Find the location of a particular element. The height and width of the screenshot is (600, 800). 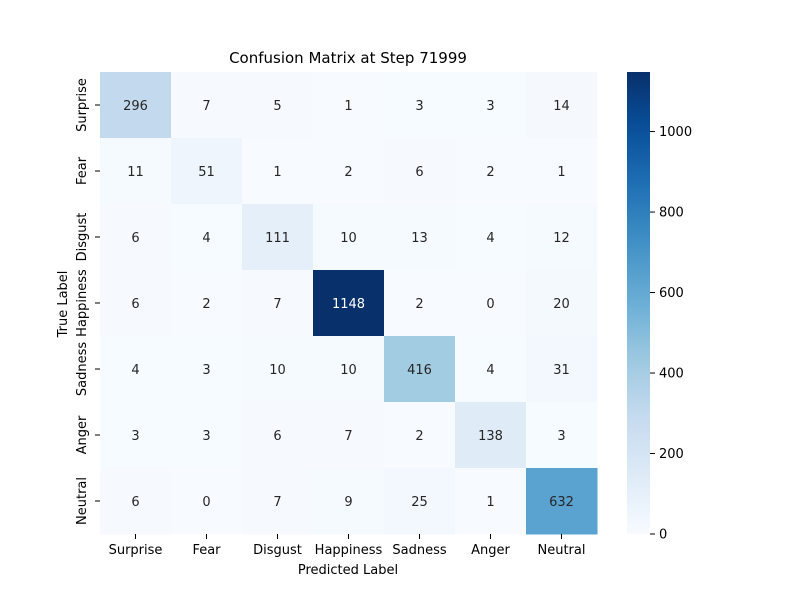

cell-value-label: 111 is located at coordinates (277, 238).